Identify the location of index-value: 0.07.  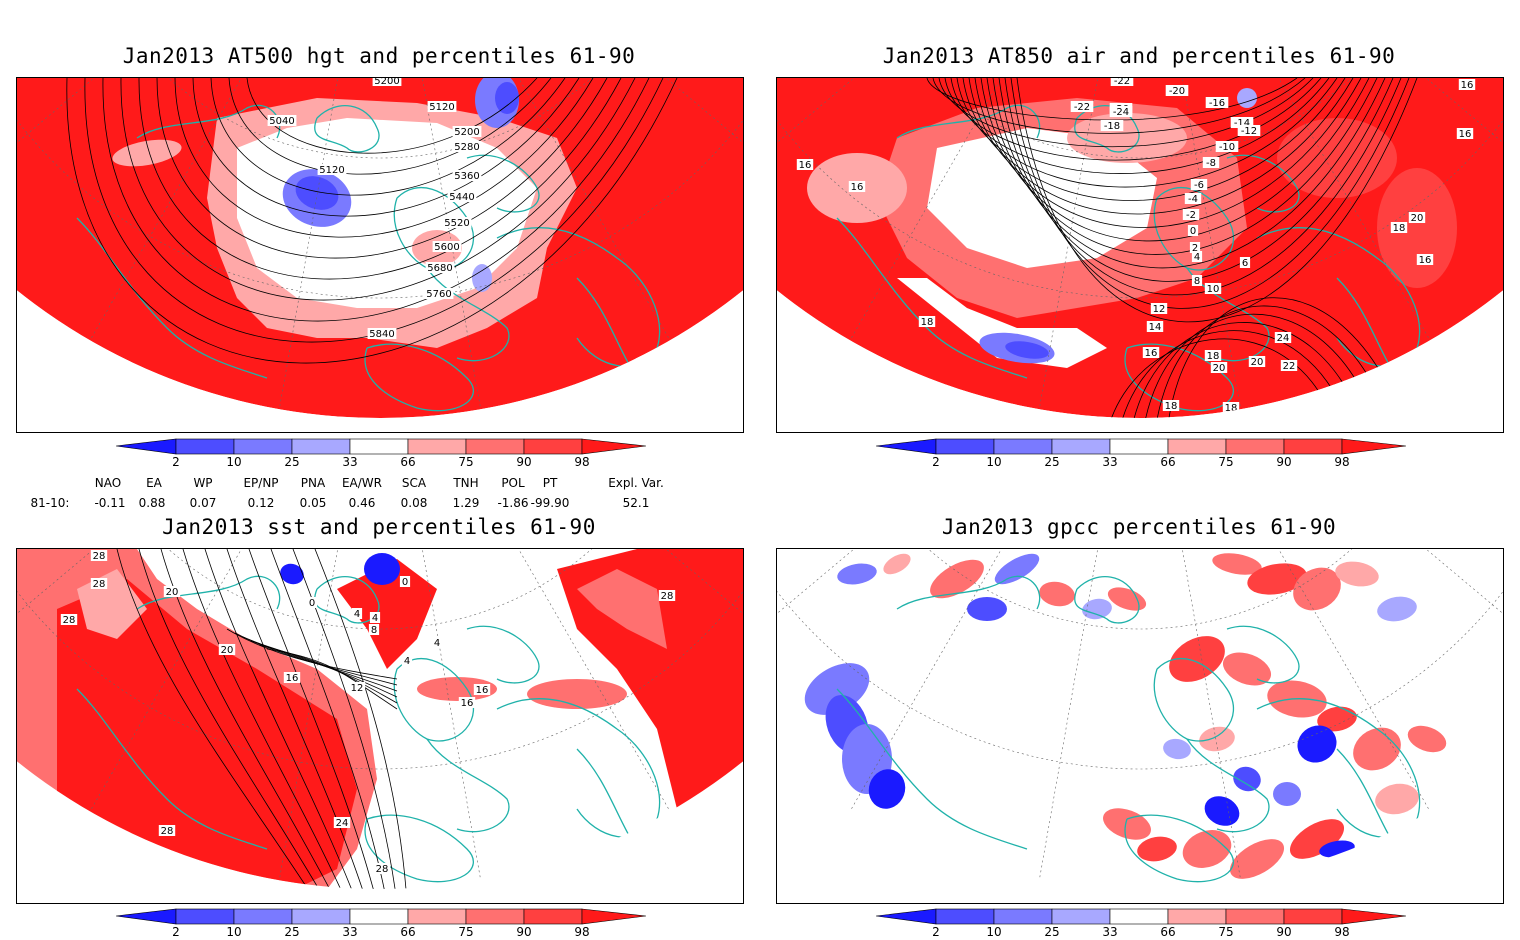
(203, 503).